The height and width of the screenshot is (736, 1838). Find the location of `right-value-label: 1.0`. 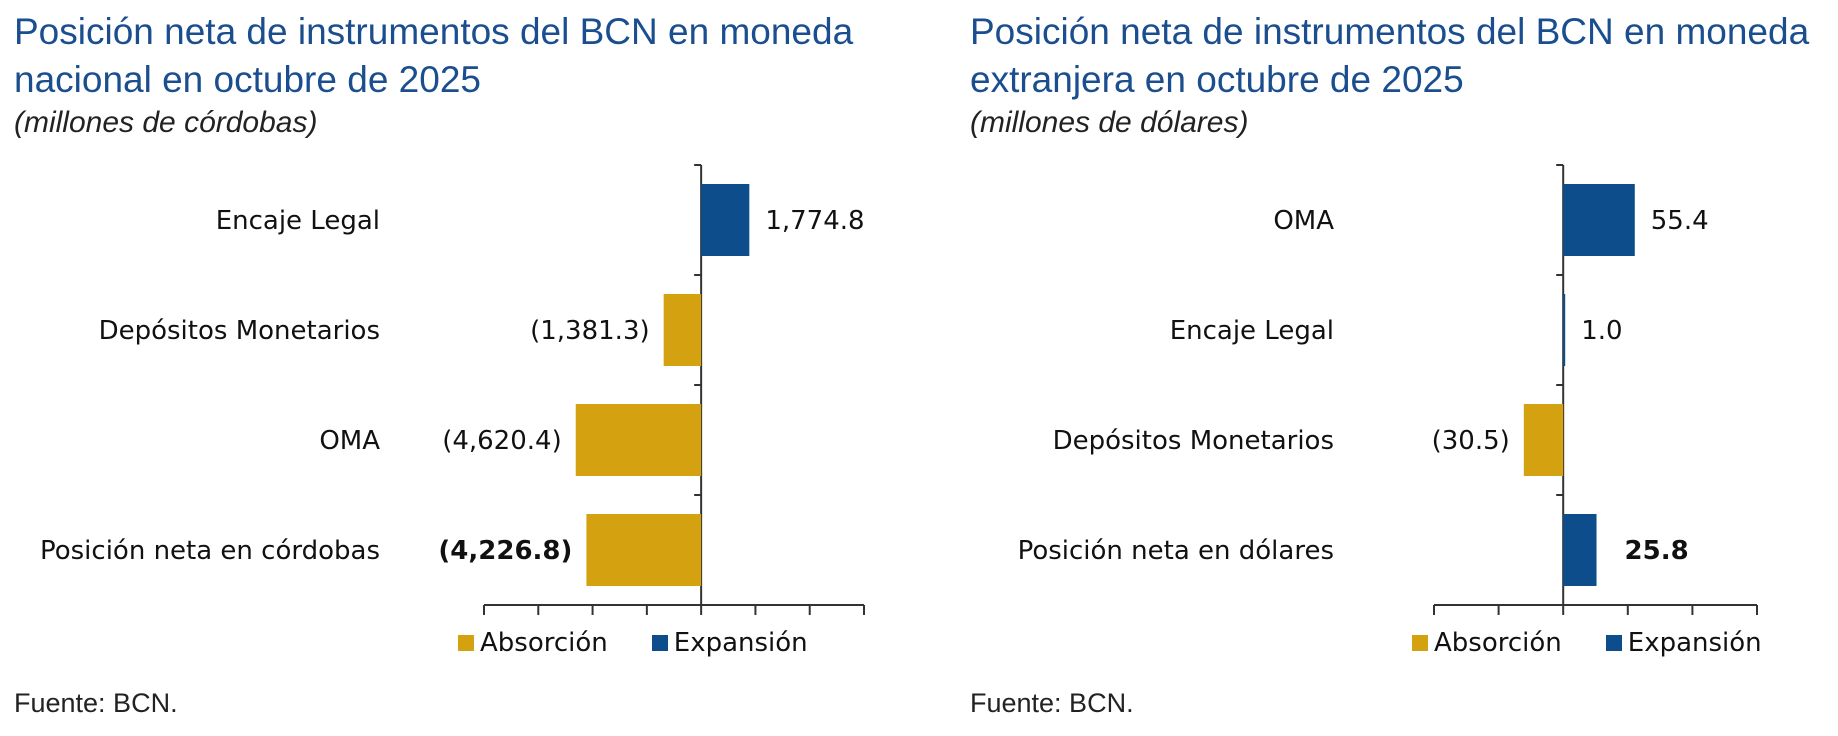

right-value-label: 1.0 is located at coordinates (1601, 331).